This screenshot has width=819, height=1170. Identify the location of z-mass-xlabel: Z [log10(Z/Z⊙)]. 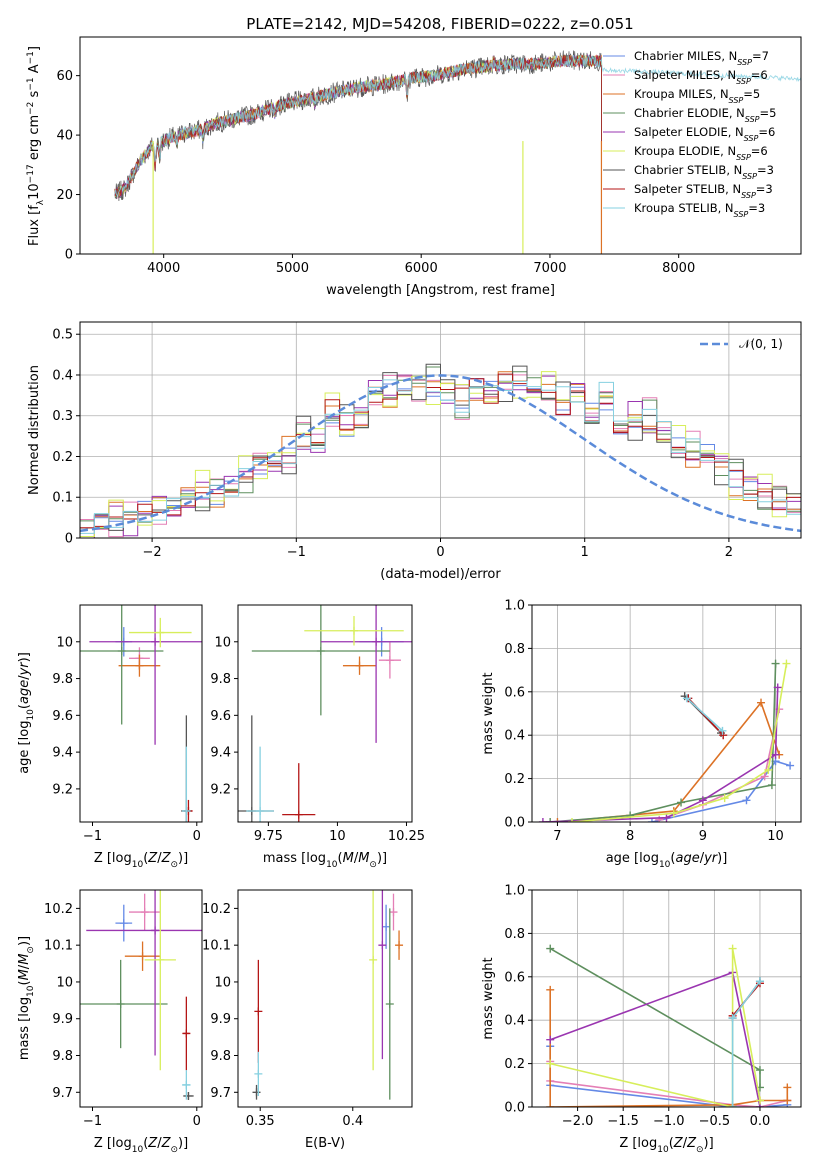
(141, 1145).